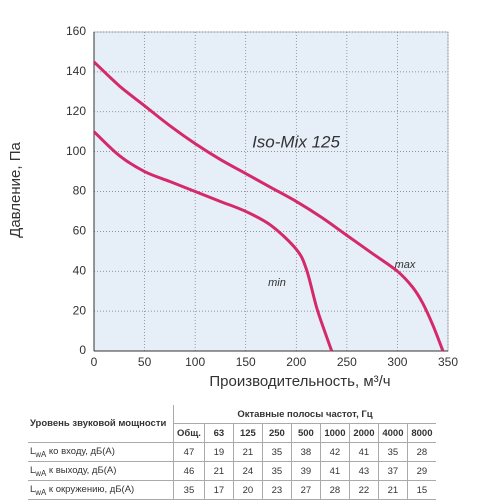 The width and height of the screenshot is (500, 500). What do you see at coordinates (305, 433) in the screenshot?
I see `column-header: 500` at bounding box center [305, 433].